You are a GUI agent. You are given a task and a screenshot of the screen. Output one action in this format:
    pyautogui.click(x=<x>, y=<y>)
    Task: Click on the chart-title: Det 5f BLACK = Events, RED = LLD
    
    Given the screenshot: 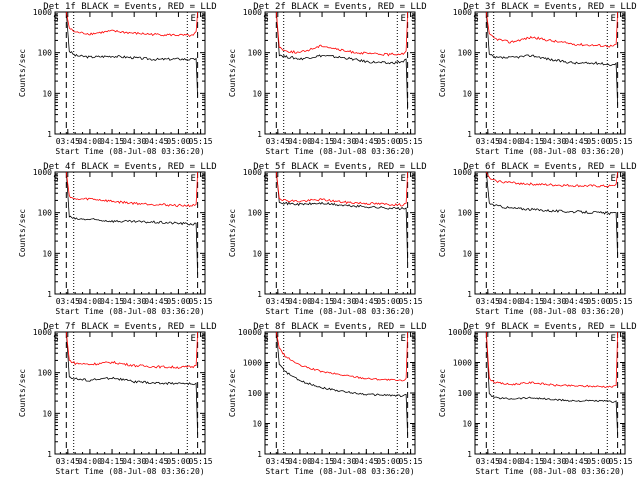 What is the action you would take?
    pyautogui.click(x=339, y=167)
    